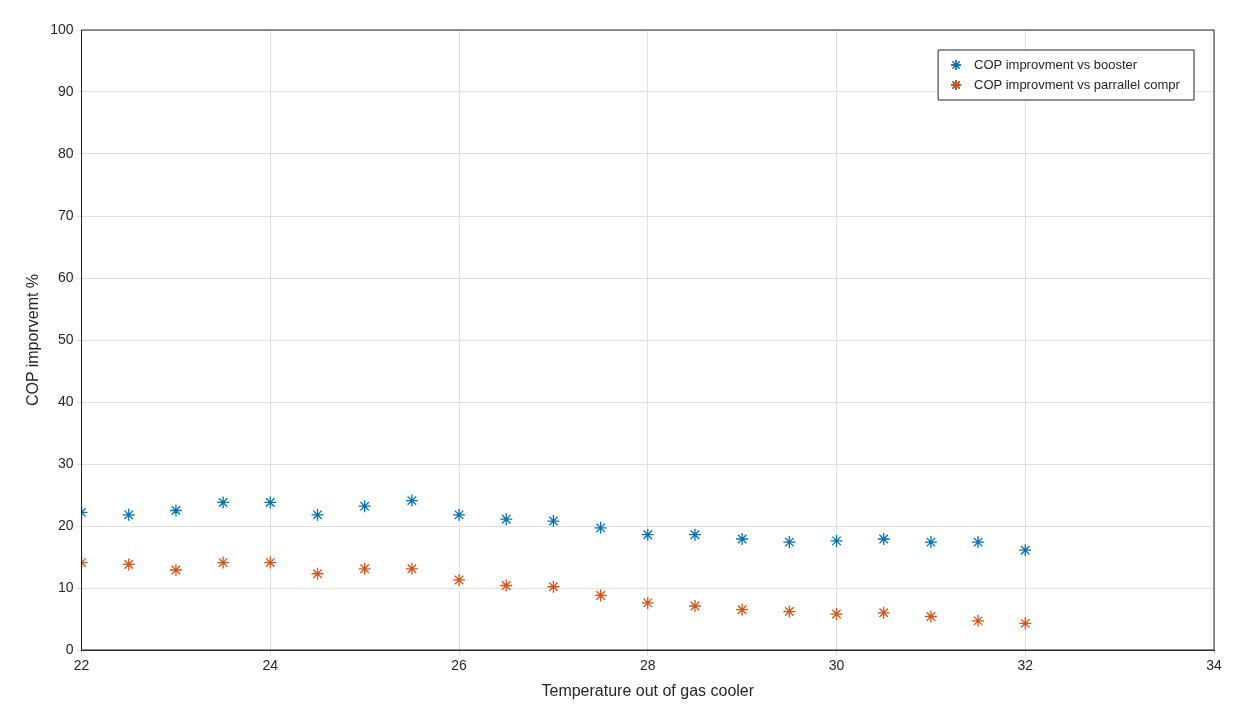 This screenshot has height=725, width=1259. What do you see at coordinates (836, 665) in the screenshot?
I see `x-tick-label: 30` at bounding box center [836, 665].